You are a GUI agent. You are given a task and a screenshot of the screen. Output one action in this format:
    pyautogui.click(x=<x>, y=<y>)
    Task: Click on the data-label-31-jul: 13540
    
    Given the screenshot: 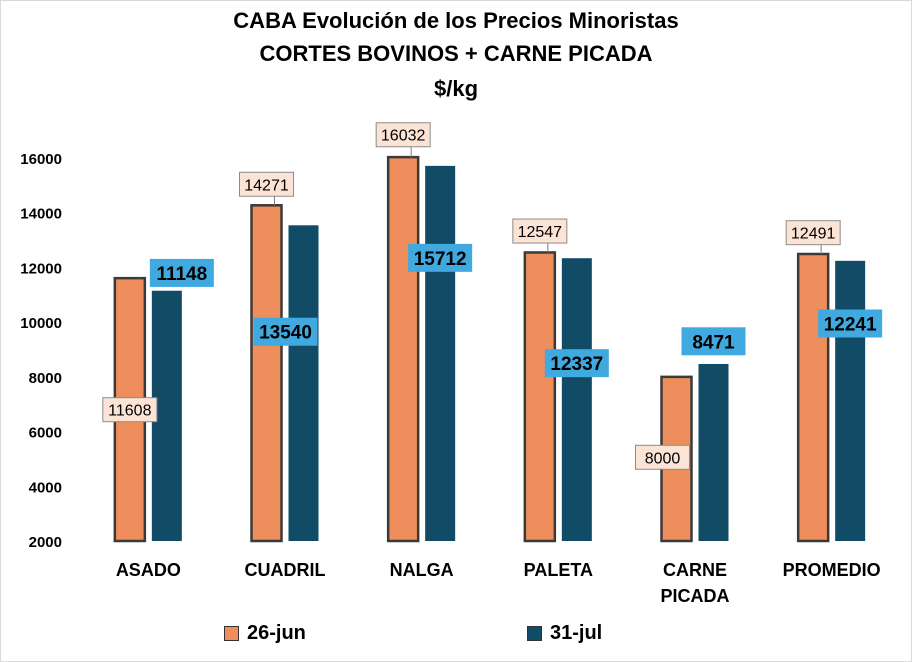 What is the action you would take?
    pyautogui.click(x=285, y=333)
    